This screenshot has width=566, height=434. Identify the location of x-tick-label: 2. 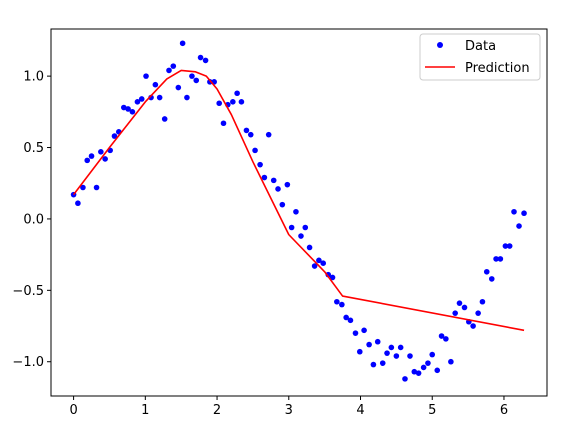
(217, 410).